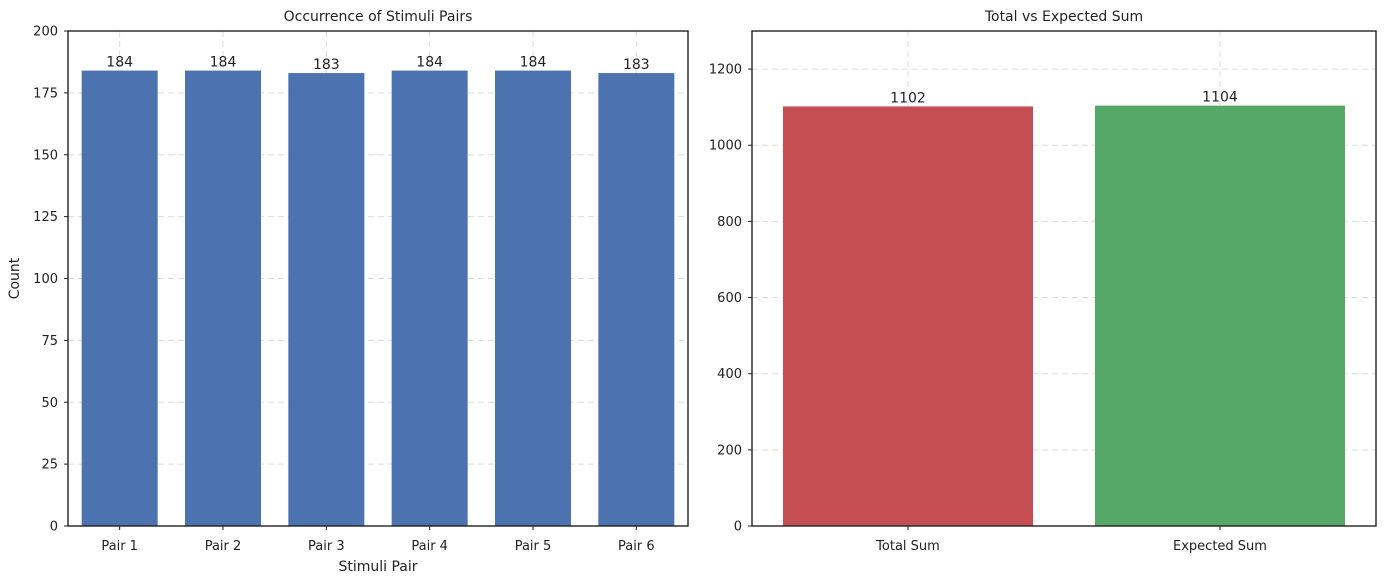 This screenshot has height=584, width=1384. What do you see at coordinates (15, 278) in the screenshot?
I see `y-axis-label: Count` at bounding box center [15, 278].